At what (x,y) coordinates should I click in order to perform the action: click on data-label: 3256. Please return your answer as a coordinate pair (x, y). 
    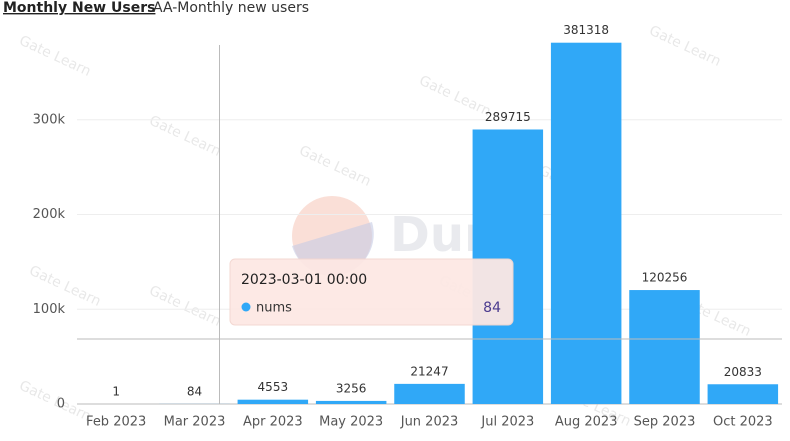
    Looking at the image, I should click on (351, 388).